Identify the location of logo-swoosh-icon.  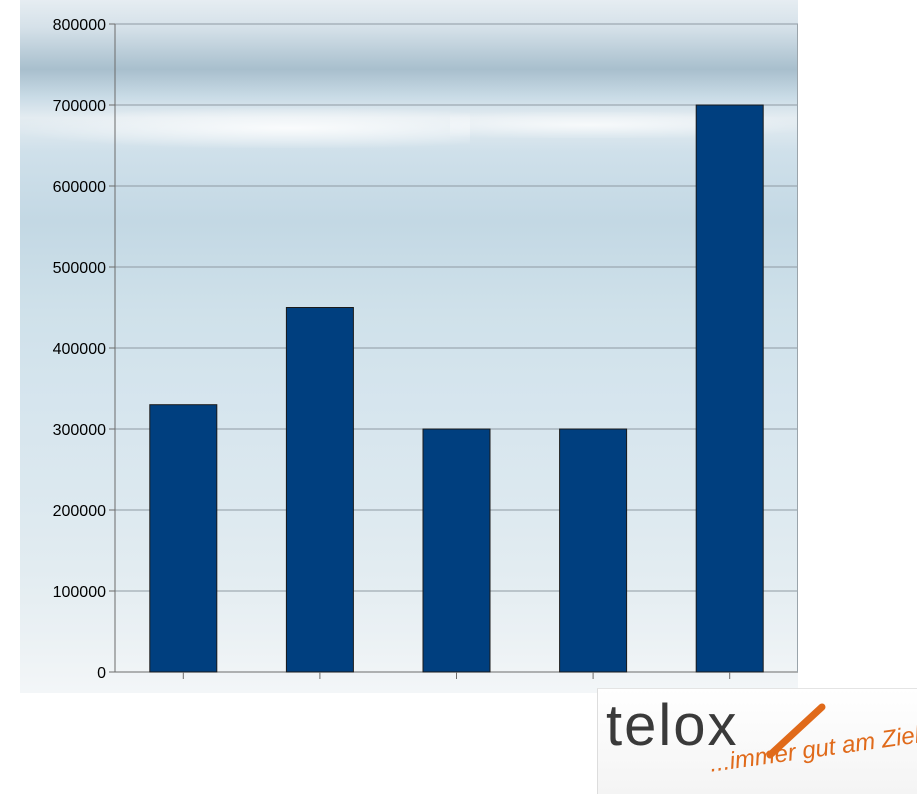
(796, 731).